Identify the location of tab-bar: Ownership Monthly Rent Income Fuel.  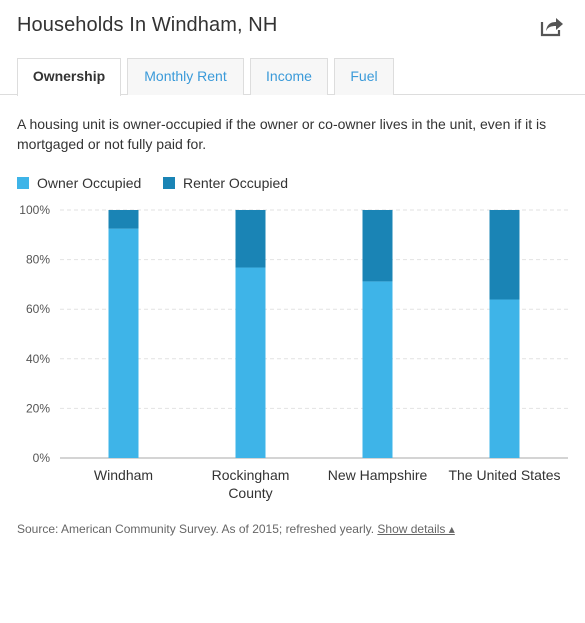
(292, 77).